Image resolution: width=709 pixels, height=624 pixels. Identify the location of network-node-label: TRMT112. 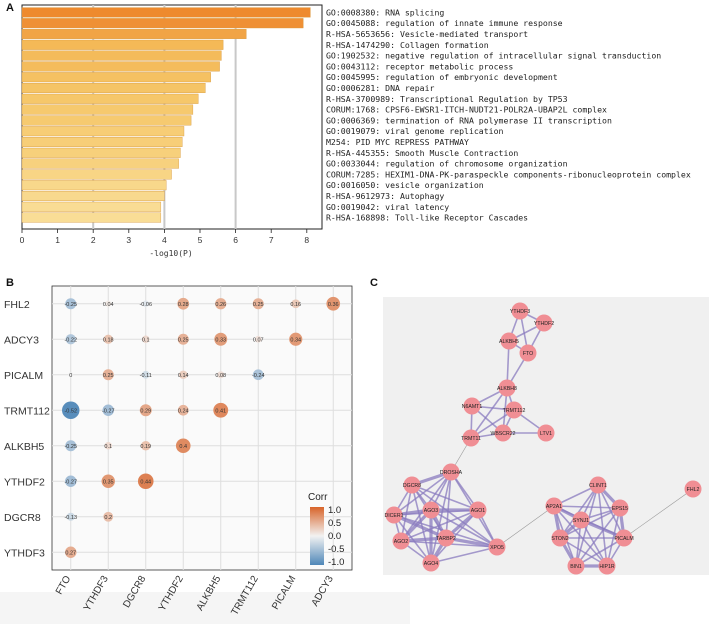
(514, 411).